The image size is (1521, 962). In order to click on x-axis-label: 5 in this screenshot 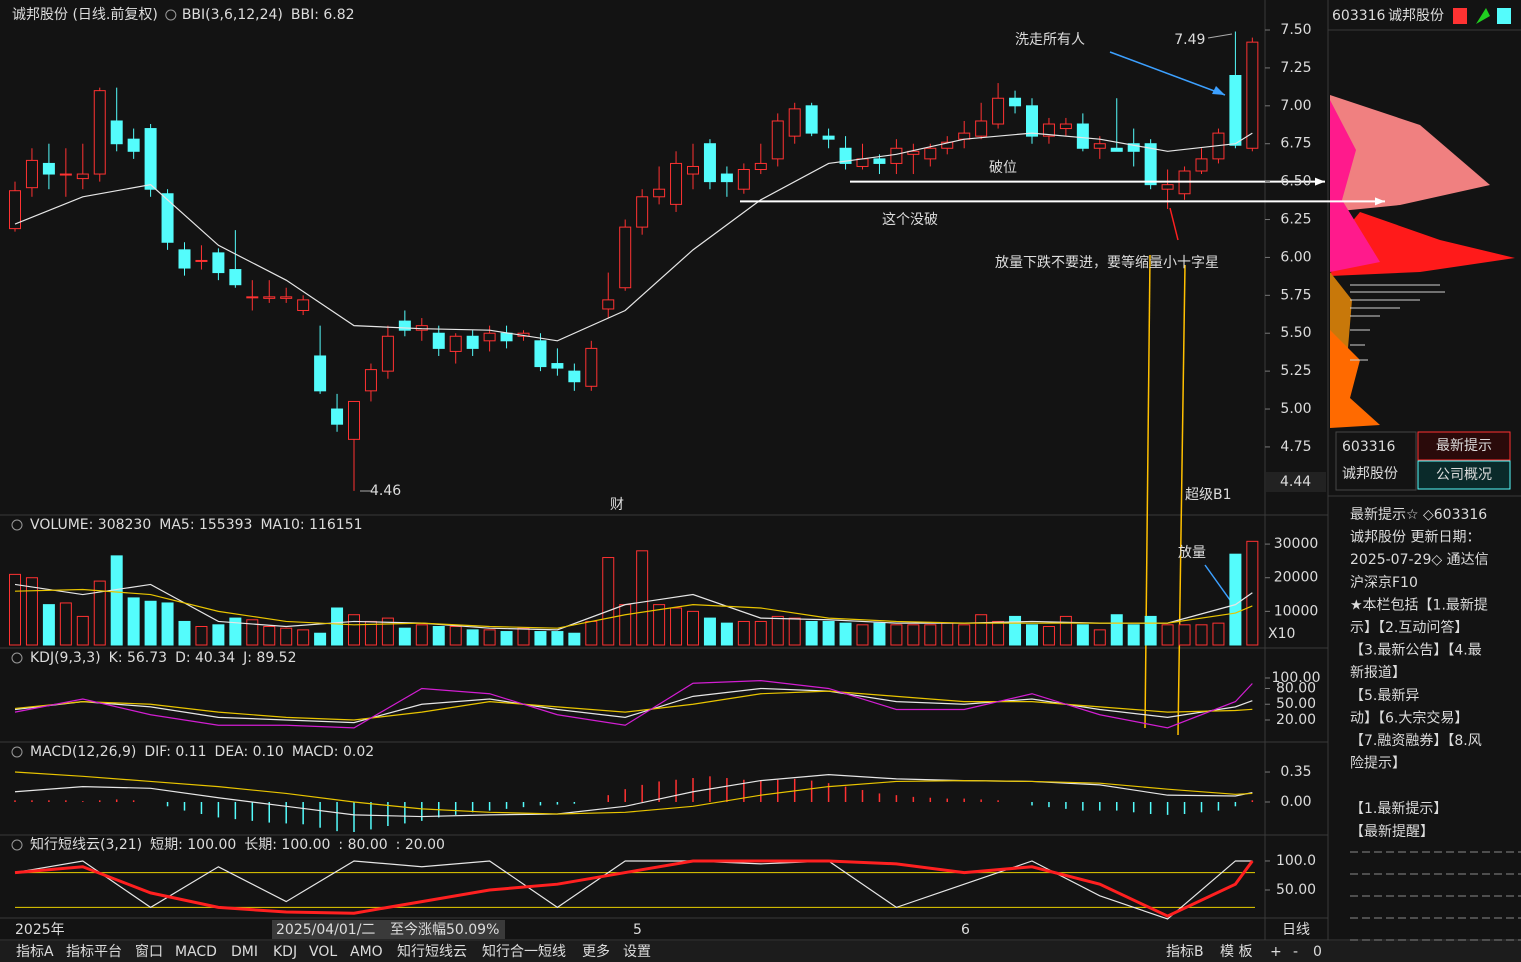, I will do `click(637, 930)`.